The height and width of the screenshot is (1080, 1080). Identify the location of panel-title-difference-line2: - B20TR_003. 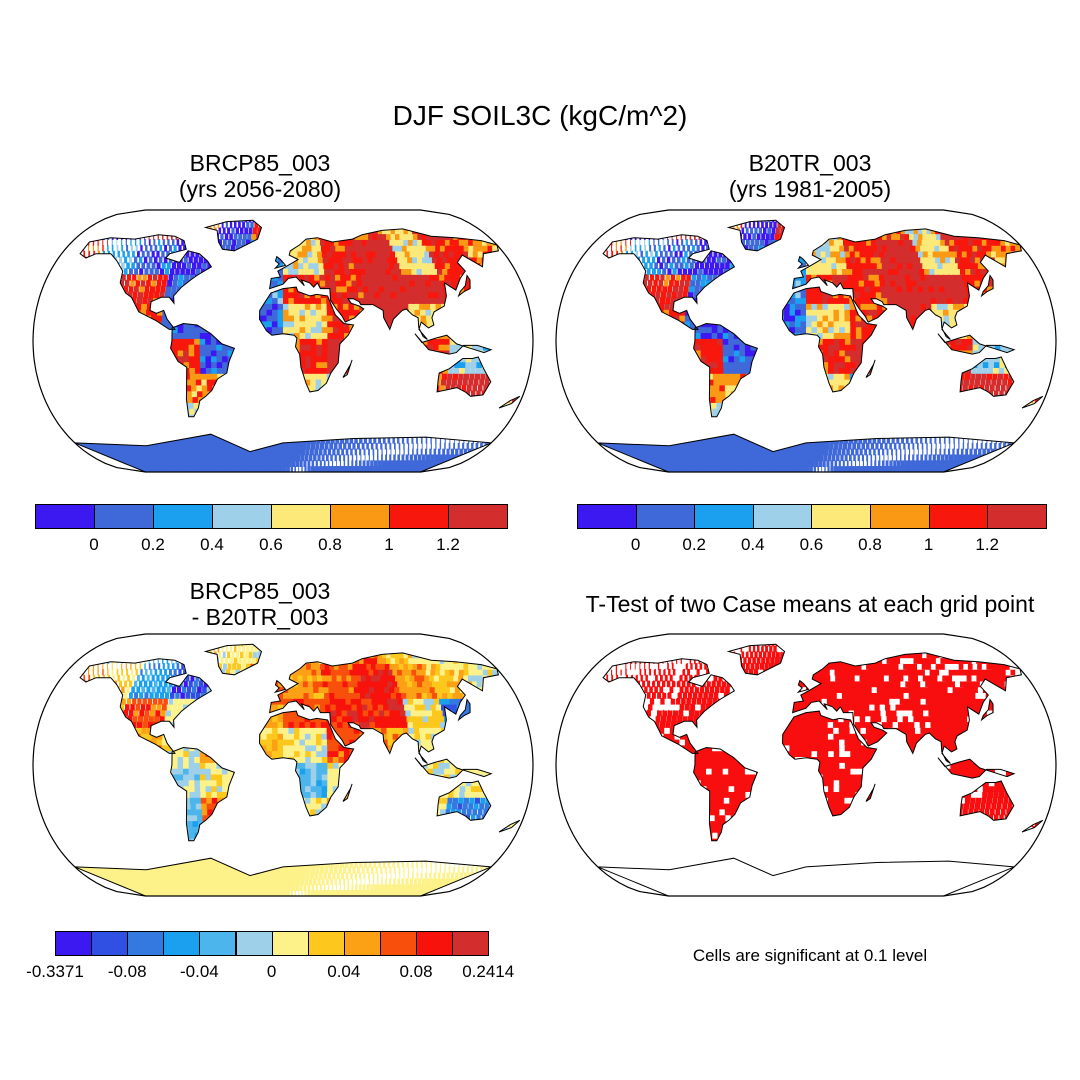
(260, 617).